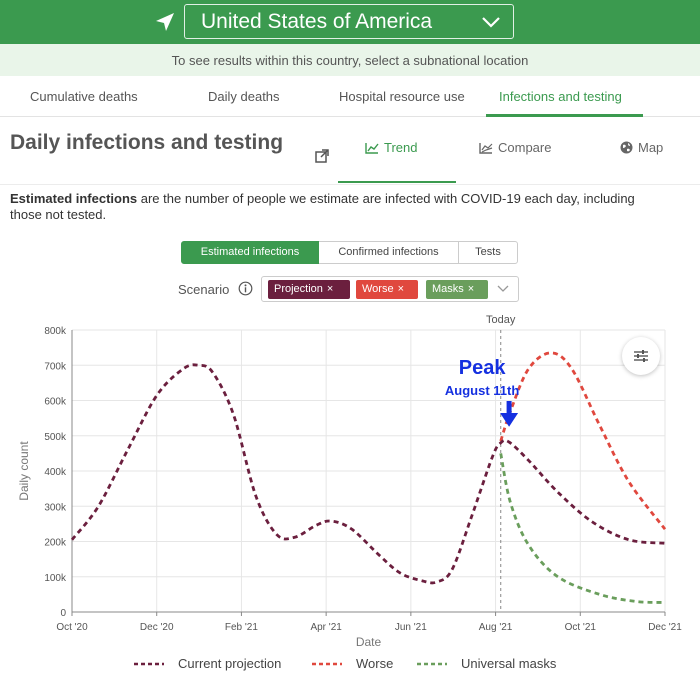  Describe the element at coordinates (204, 289) in the screenshot. I see `scenario-label: Scenario` at that location.